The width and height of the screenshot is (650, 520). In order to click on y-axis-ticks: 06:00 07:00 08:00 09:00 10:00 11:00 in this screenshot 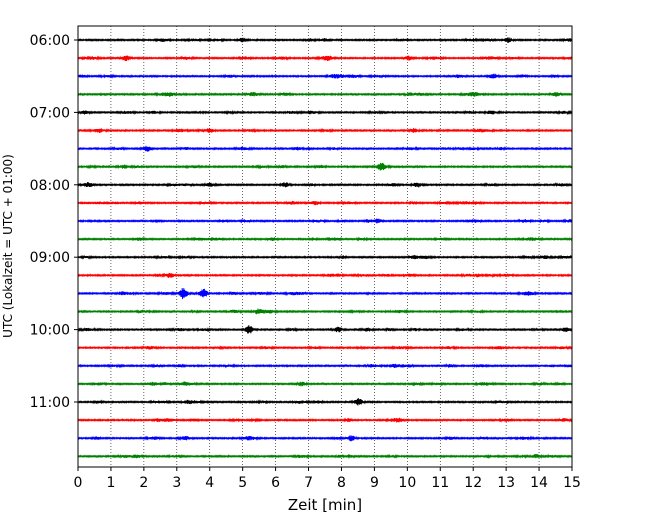, I will do `click(54, 222)`.